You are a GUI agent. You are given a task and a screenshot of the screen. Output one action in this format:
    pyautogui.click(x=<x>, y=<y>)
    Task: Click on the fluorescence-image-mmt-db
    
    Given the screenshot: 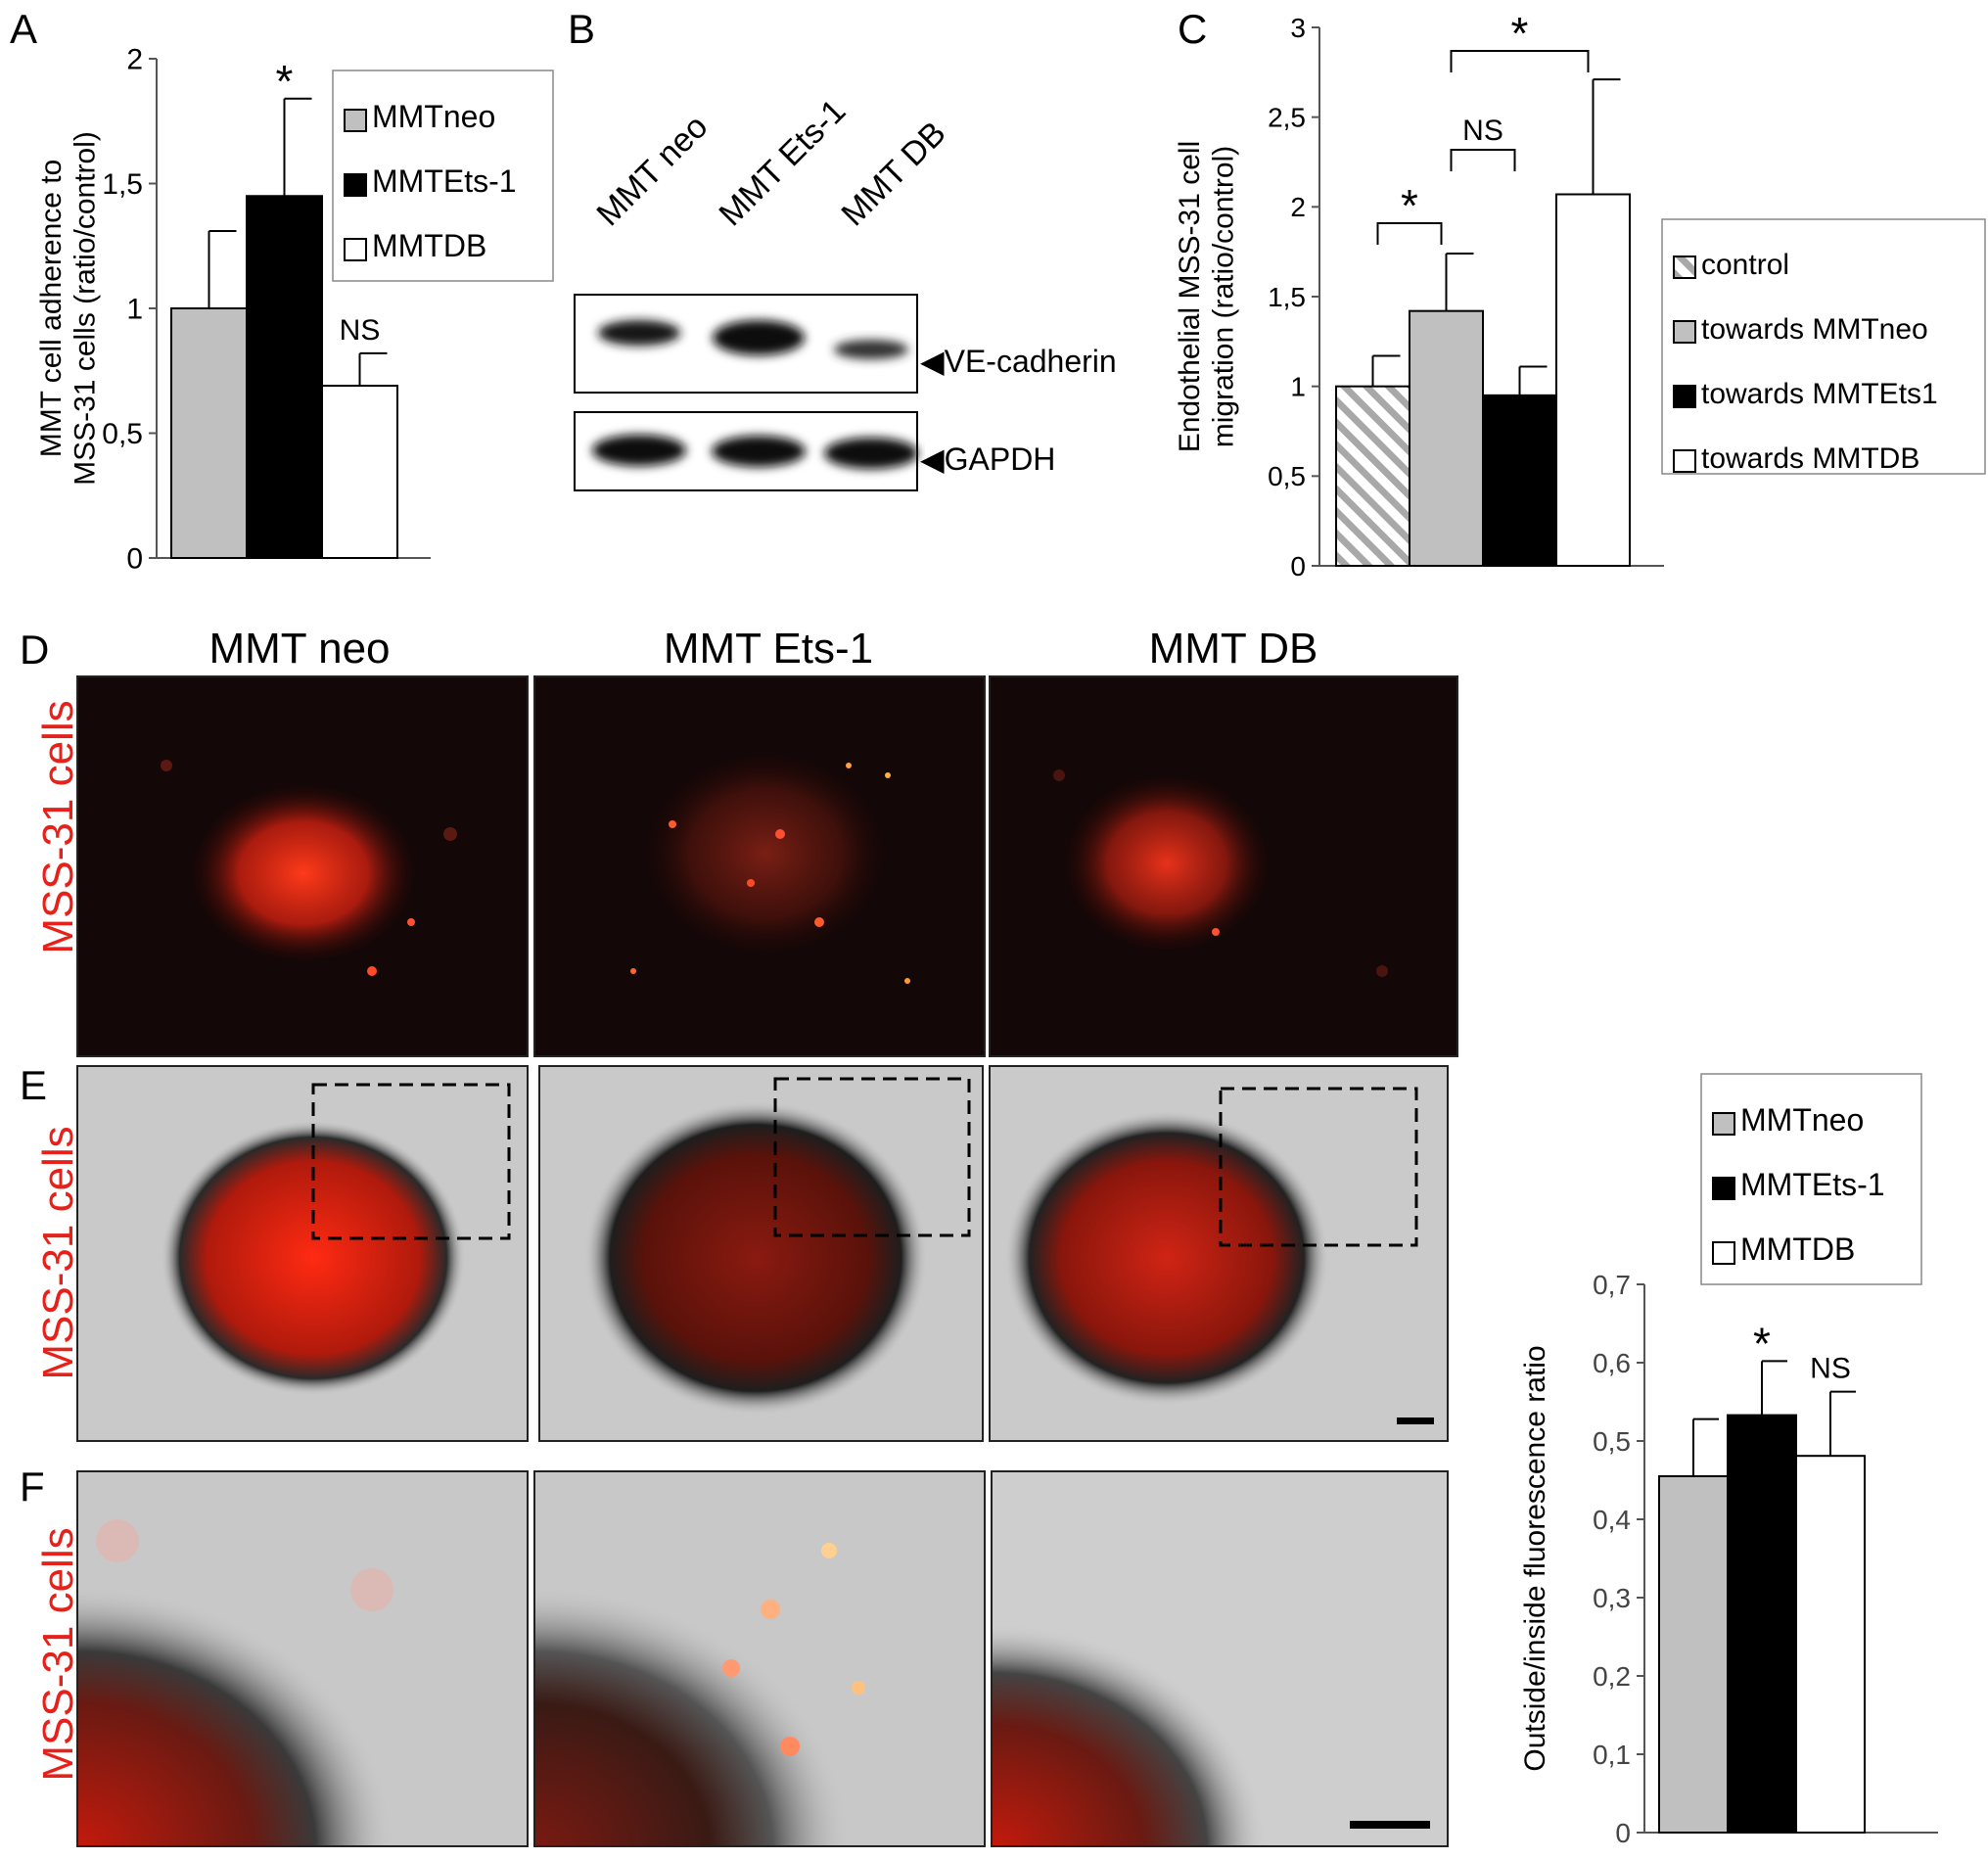 What is the action you would take?
    pyautogui.click(x=1223, y=866)
    